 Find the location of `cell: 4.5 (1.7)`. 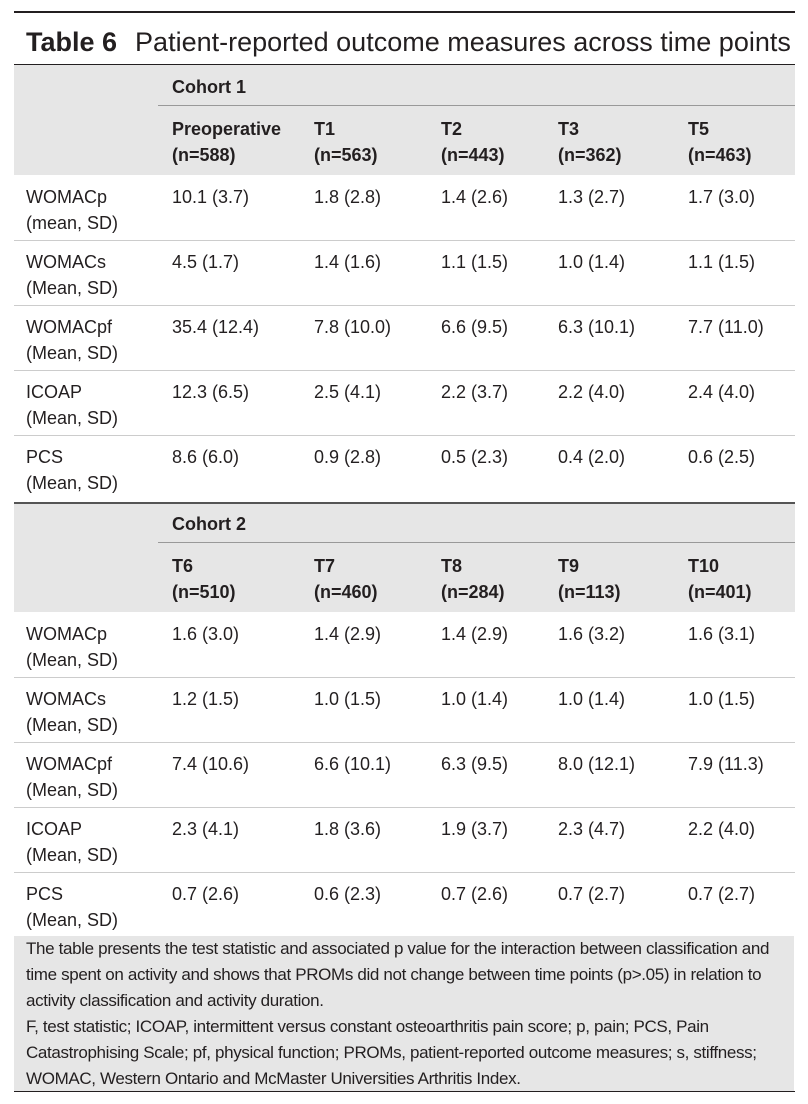

cell: 4.5 (1.7) is located at coordinates (206, 262).